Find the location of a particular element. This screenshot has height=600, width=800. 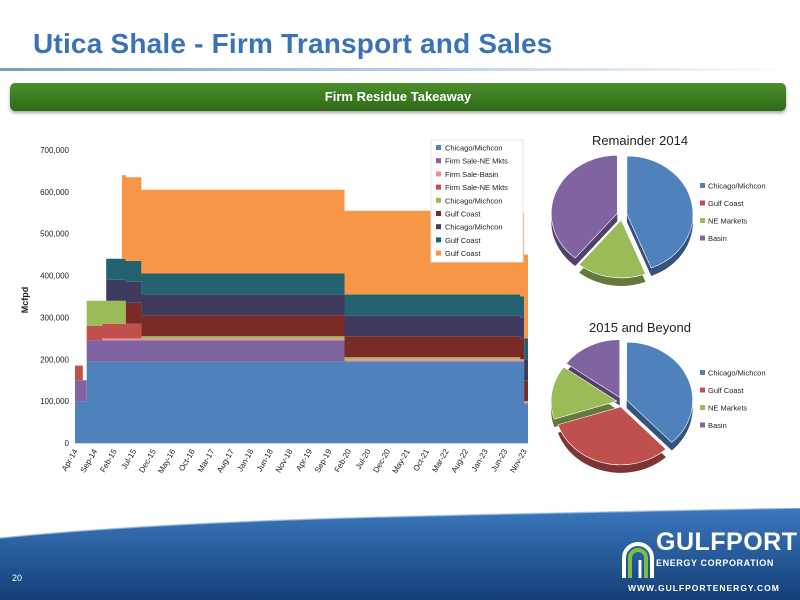

x-tick-label: Jun-18 is located at coordinates (265, 460).